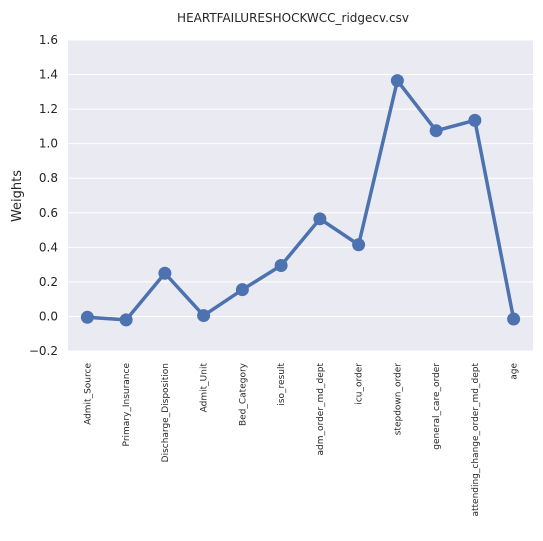 The height and width of the screenshot is (541, 543). I want to click on x-tick-label: attending_change_order_md_dept, so click(476, 440).